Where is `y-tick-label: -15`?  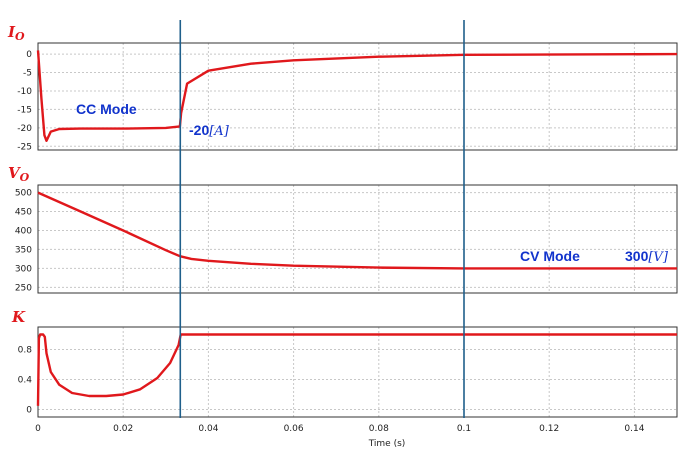 y-tick-label: -15 is located at coordinates (24, 110).